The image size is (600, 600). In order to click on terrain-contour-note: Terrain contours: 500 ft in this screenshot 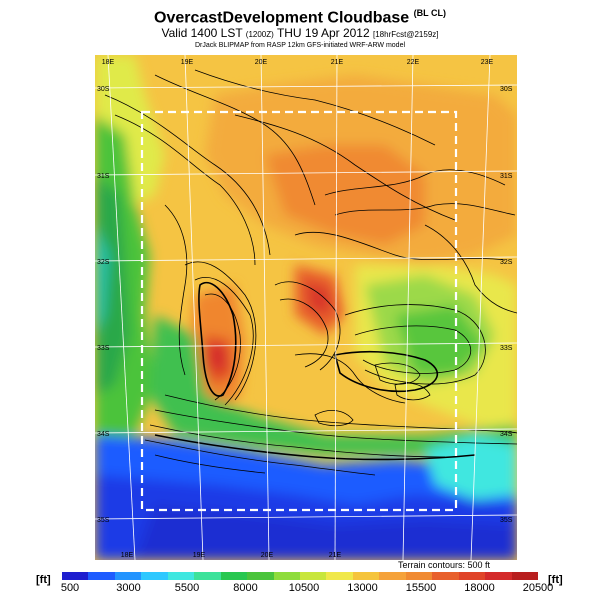, I will do `click(444, 565)`.